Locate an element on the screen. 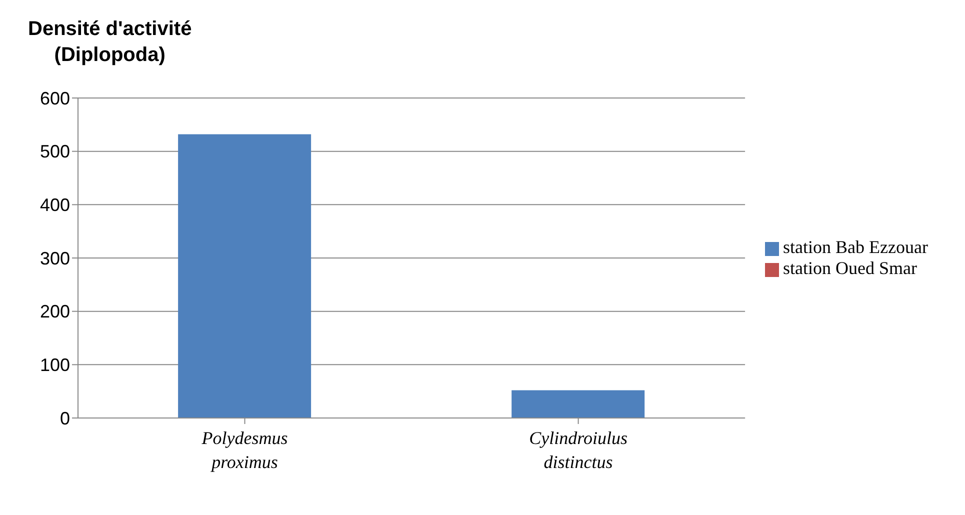 The image size is (965, 515). y-tick-label: 500 is located at coordinates (55, 152).